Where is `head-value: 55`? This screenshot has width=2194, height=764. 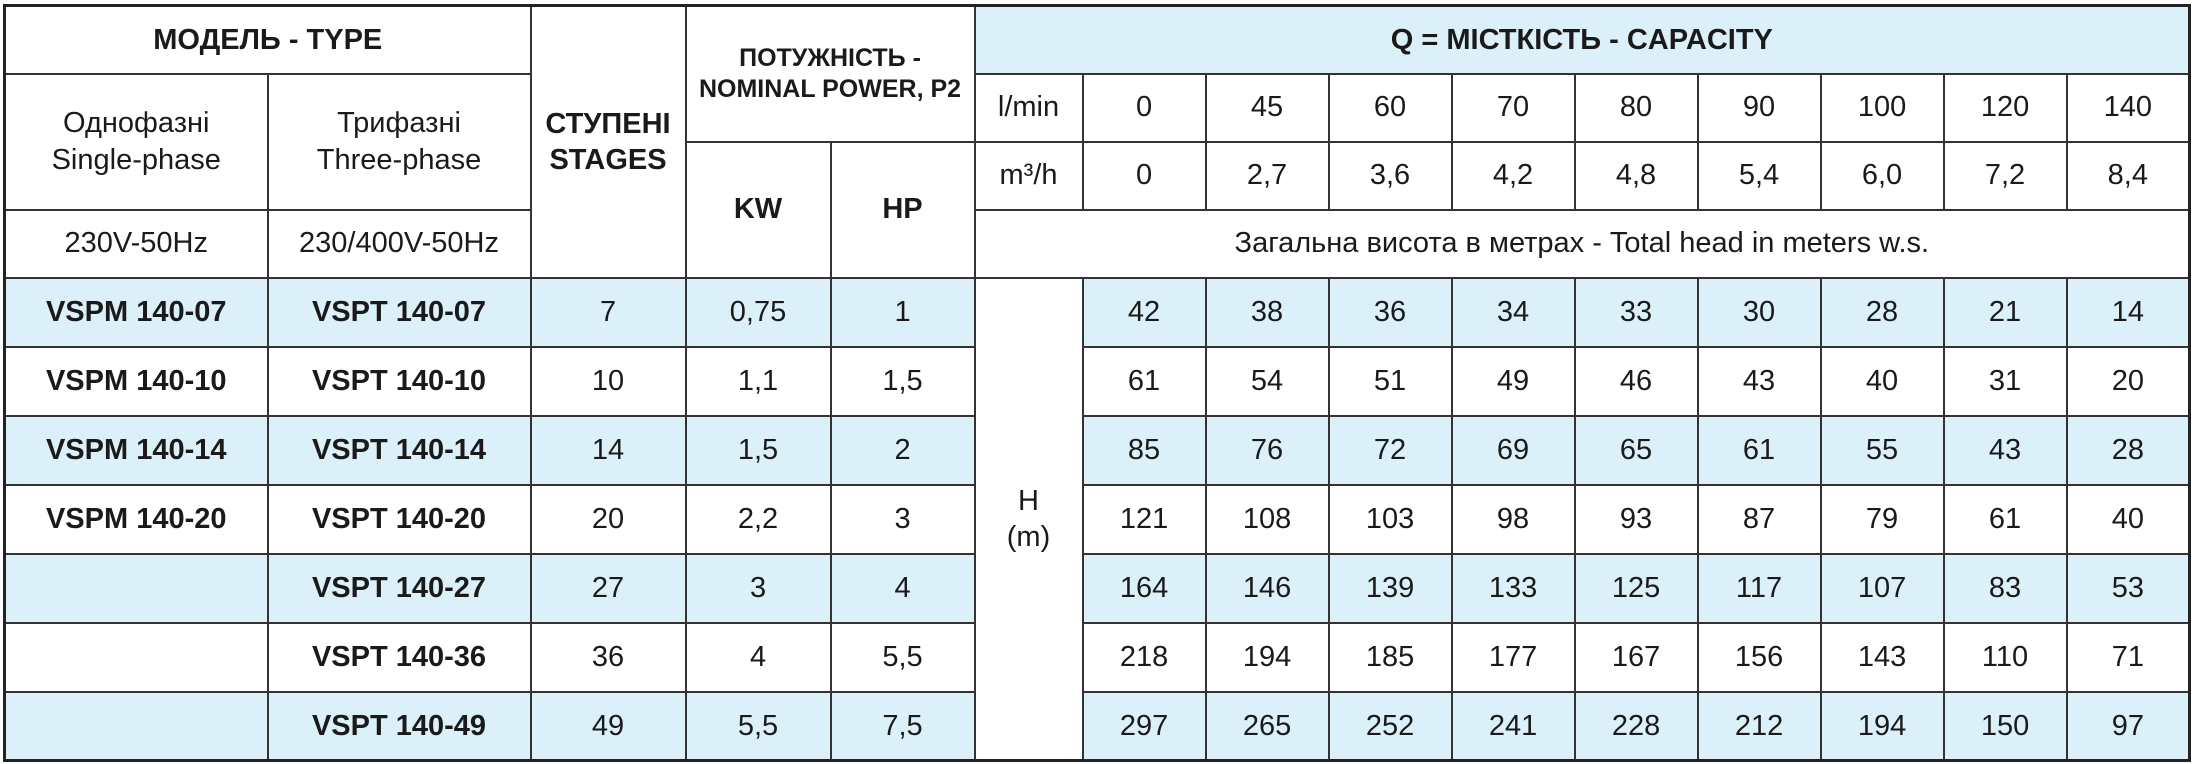 head-value: 55 is located at coordinates (1882, 450).